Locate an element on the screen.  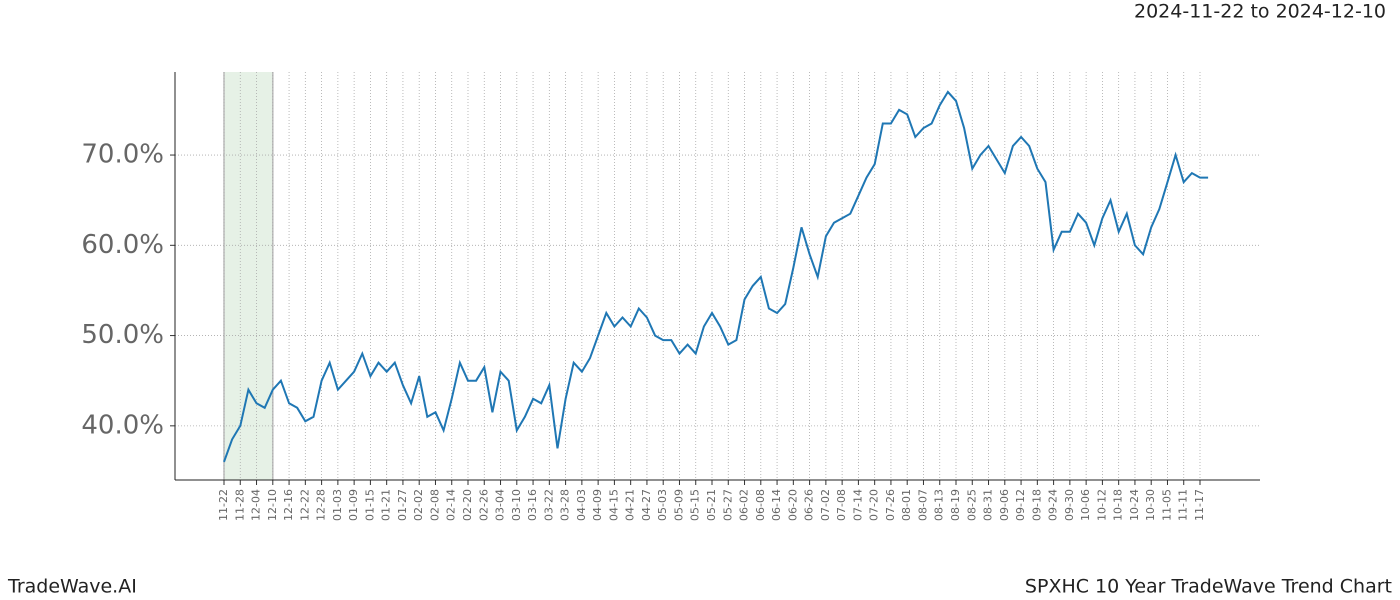
x-tick-label: 09-12 is located at coordinates (1020, 505).